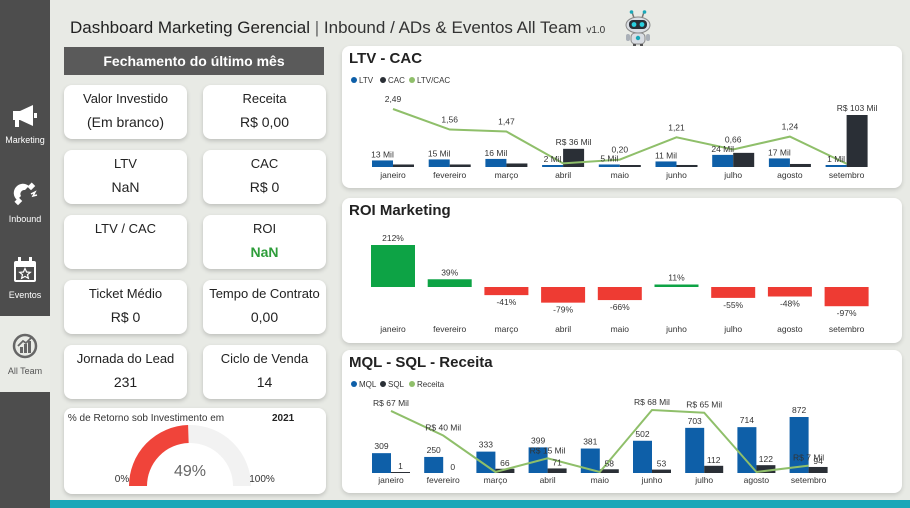 This screenshot has height=508, width=910. What do you see at coordinates (283, 418) in the screenshot?
I see `gauge-year: 2021` at bounding box center [283, 418].